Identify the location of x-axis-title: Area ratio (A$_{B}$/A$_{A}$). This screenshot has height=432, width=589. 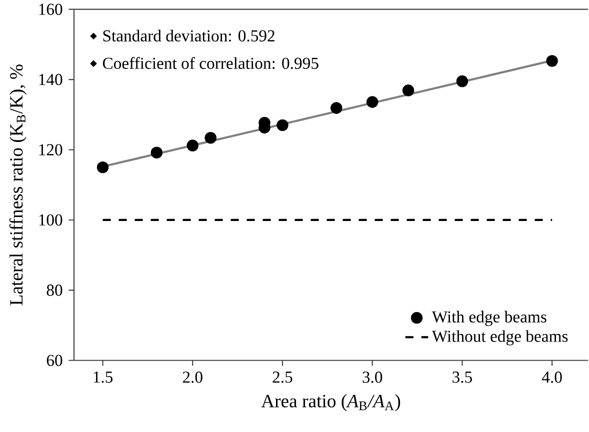
(330, 403).